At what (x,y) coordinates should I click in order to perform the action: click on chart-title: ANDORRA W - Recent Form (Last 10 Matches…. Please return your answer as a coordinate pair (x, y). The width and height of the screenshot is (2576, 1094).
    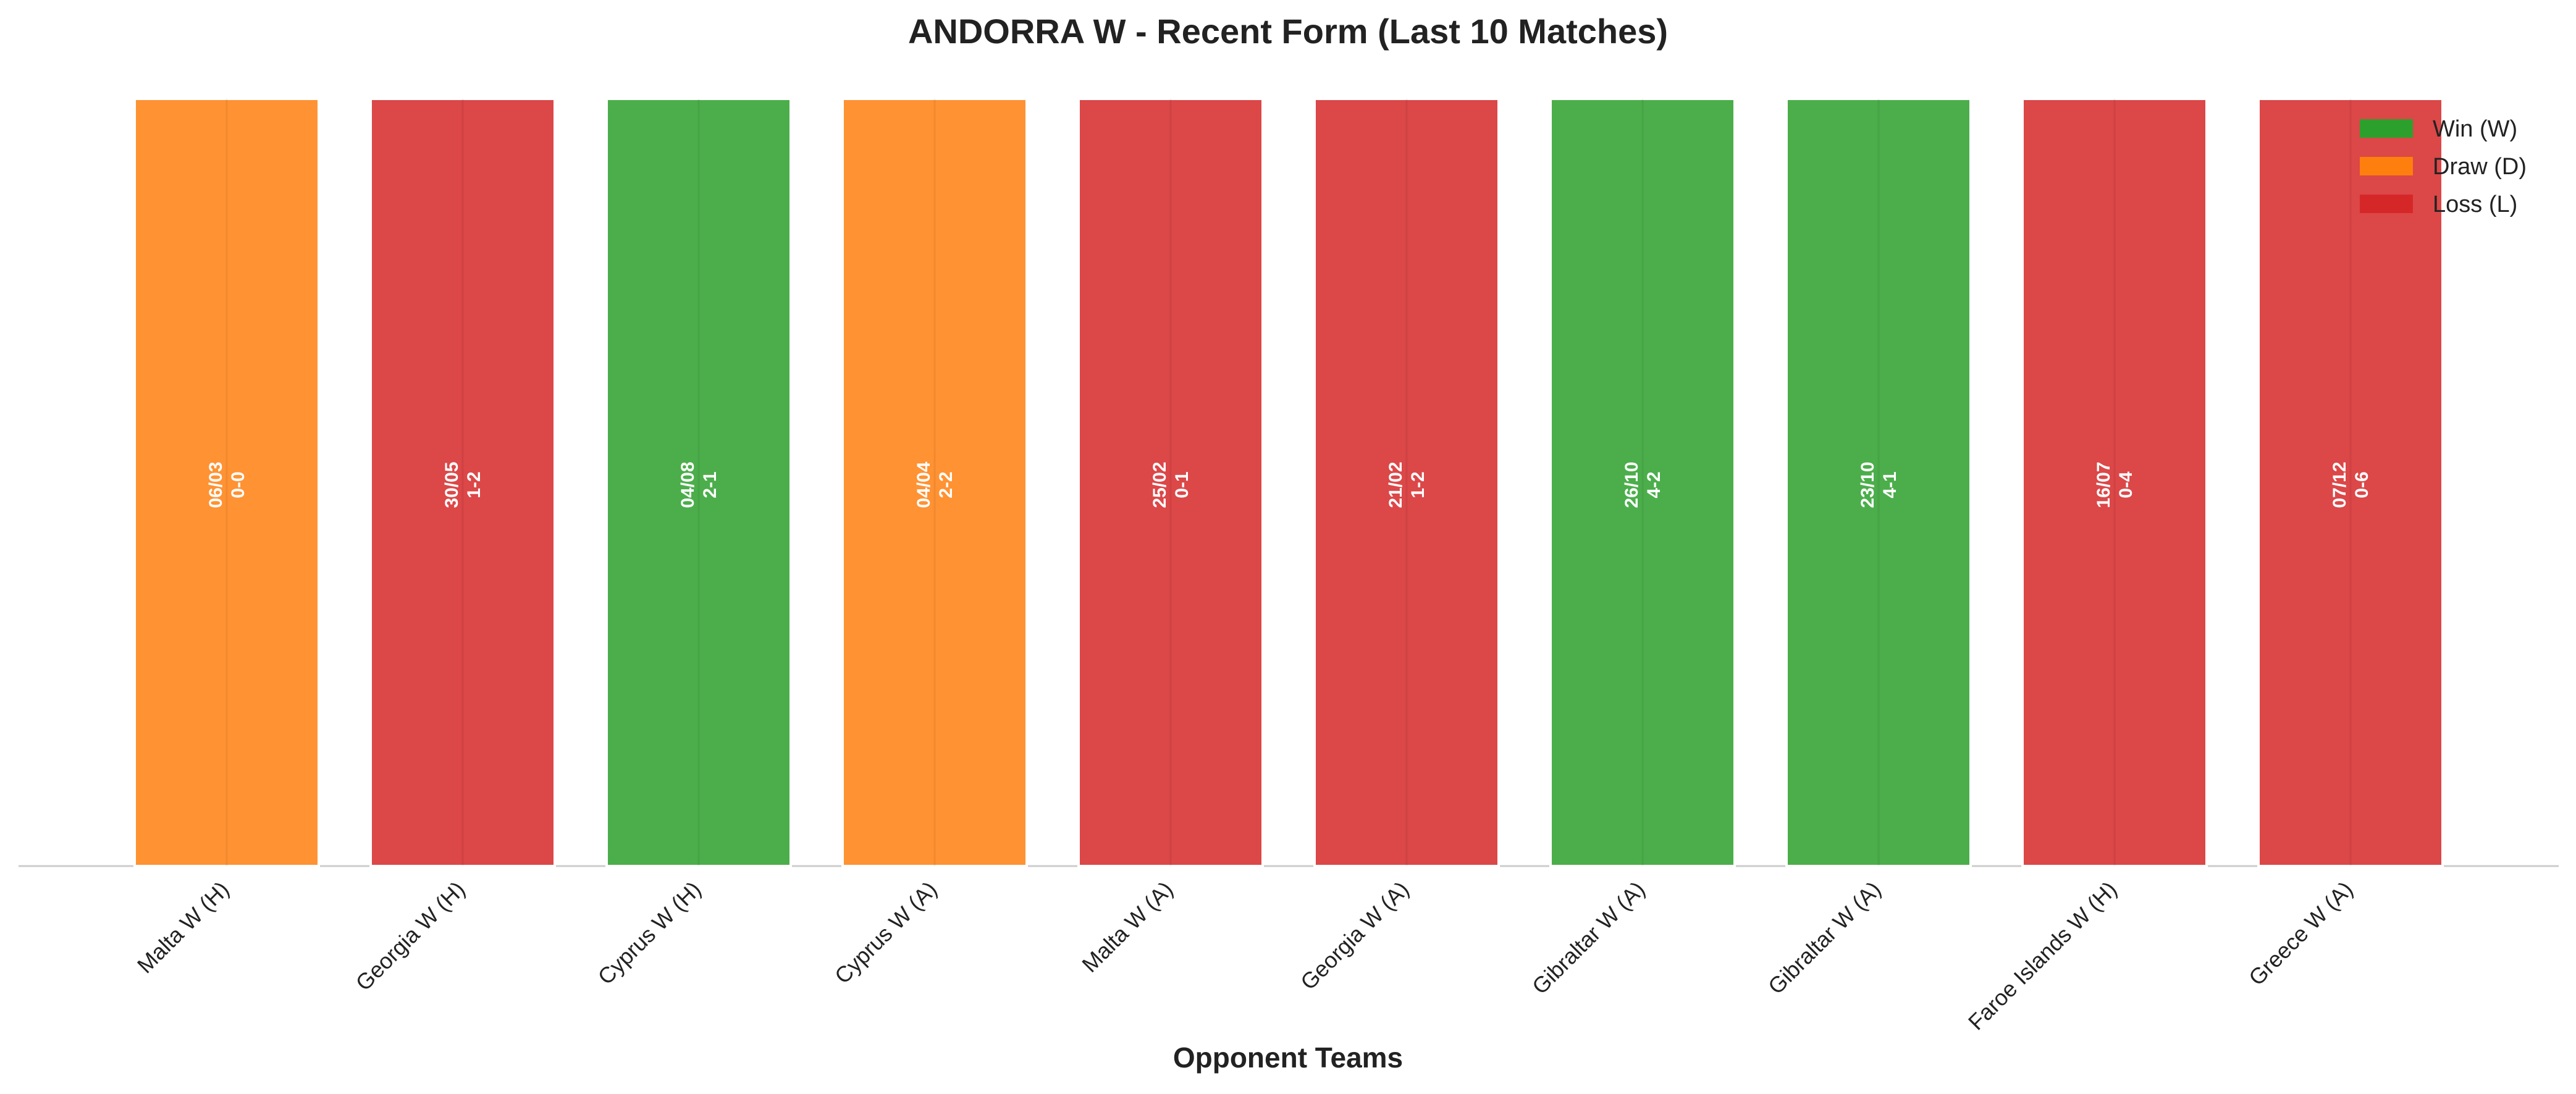
    Looking at the image, I should click on (1288, 31).